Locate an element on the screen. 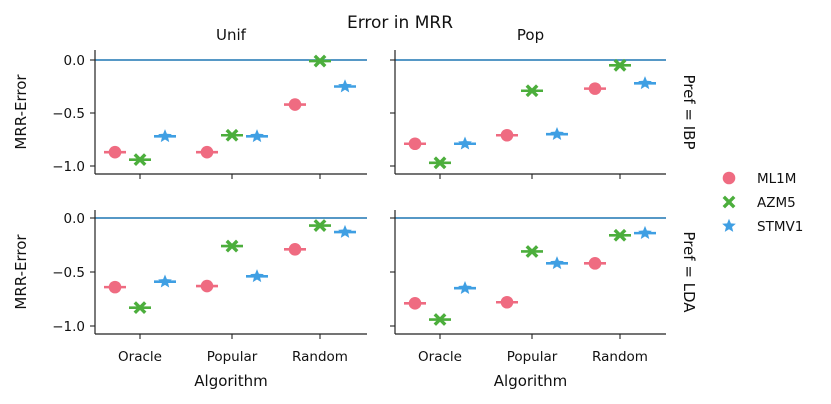  legend-marker-stmv1 is located at coordinates (729, 225).